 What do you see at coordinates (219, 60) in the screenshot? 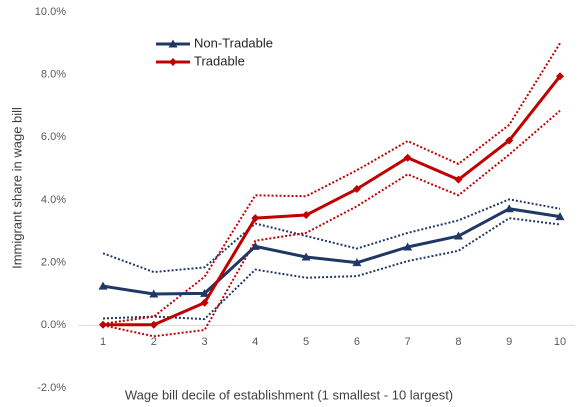
I see `legend-label: Tradable` at bounding box center [219, 60].